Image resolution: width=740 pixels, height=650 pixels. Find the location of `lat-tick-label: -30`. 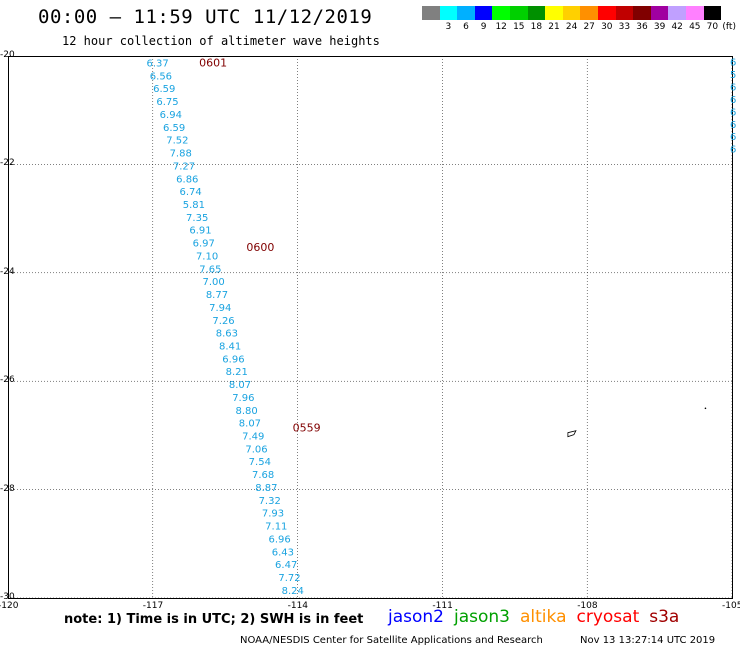

lat-tick-label: -30 is located at coordinates (7, 597).